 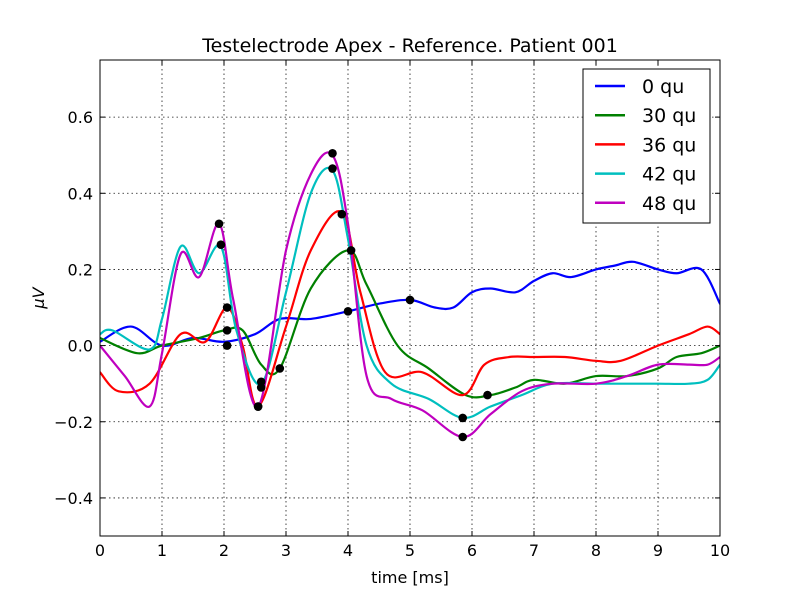 I want to click on x-tick-label: 8, so click(x=596, y=550).